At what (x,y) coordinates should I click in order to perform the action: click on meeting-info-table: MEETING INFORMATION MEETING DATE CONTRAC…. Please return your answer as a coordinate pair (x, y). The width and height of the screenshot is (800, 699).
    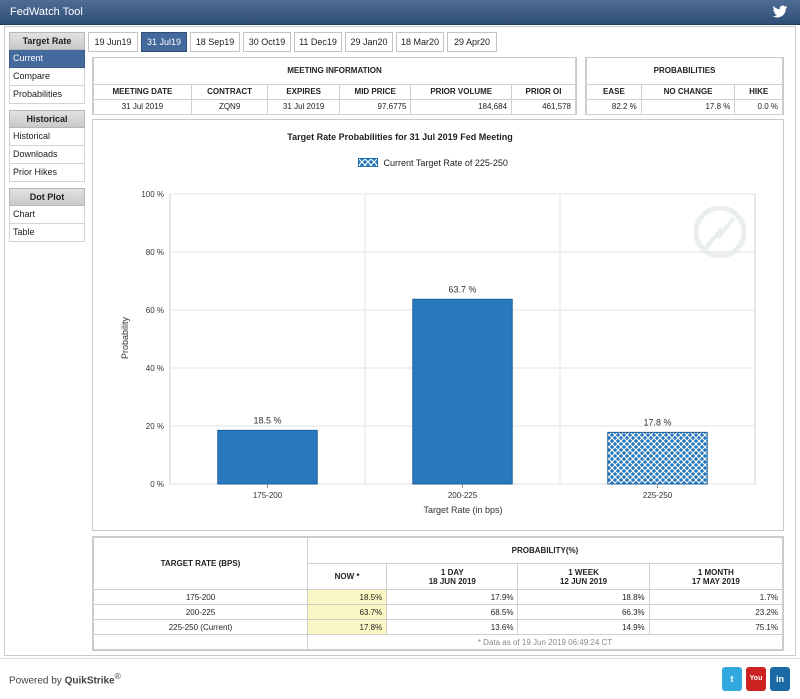
    Looking at the image, I should click on (334, 86).